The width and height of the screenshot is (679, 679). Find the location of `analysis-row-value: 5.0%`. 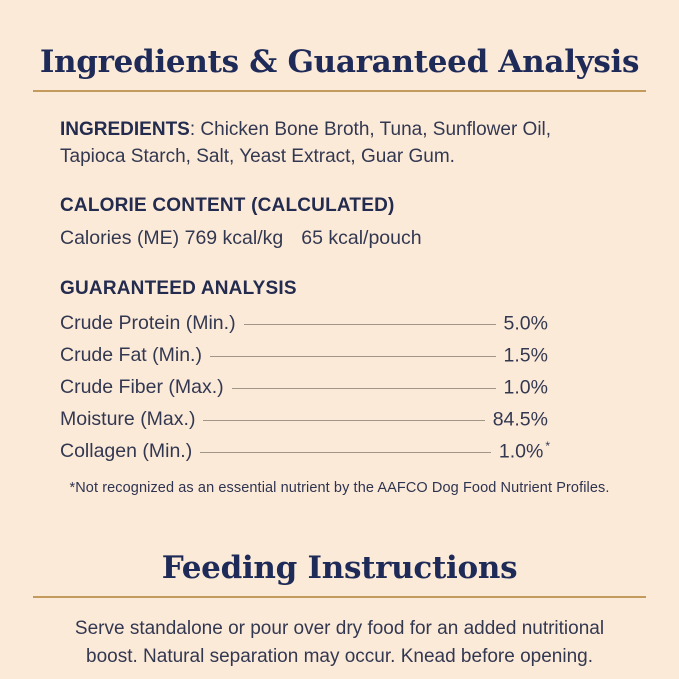

analysis-row-value: 5.0% is located at coordinates (527, 323).